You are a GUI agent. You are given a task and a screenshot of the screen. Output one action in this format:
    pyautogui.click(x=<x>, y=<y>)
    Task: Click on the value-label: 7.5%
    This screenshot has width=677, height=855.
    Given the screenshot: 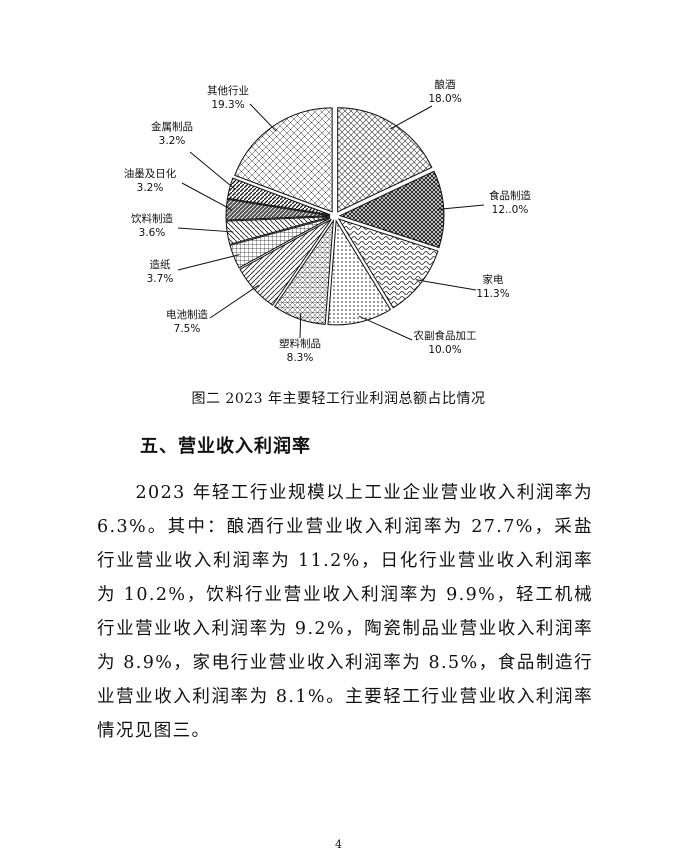 What is the action you would take?
    pyautogui.click(x=187, y=329)
    